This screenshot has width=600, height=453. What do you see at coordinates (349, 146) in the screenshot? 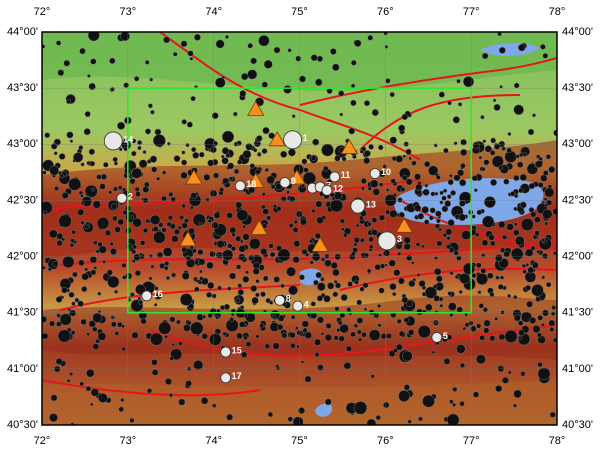
I see `station` at bounding box center [349, 146].